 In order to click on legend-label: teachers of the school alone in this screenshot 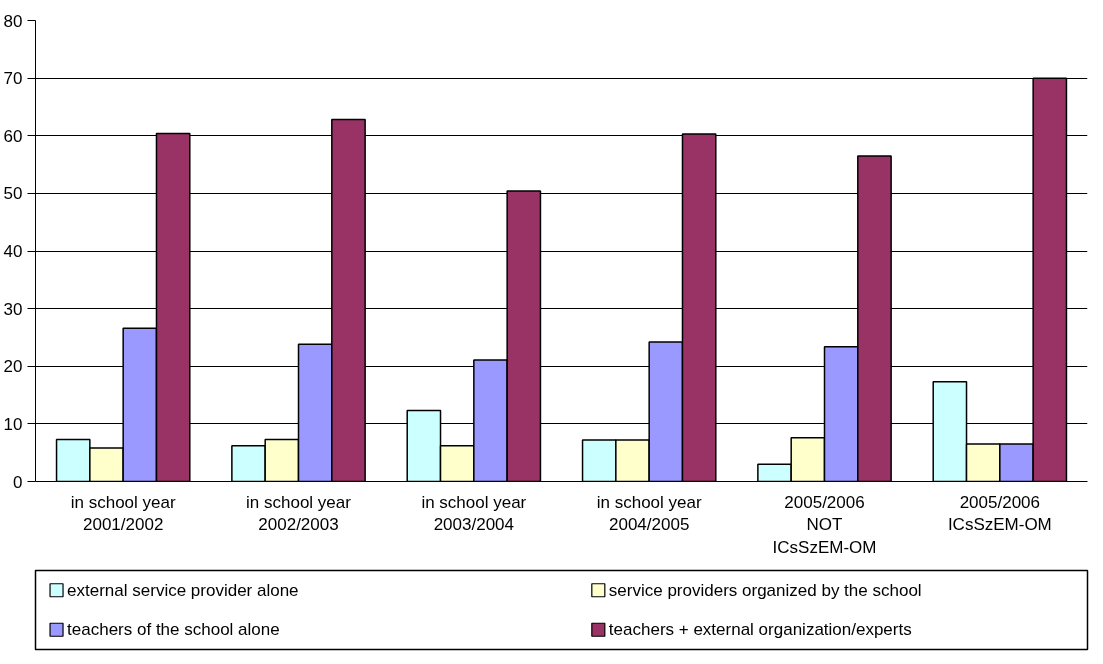, I will do `click(173, 630)`.